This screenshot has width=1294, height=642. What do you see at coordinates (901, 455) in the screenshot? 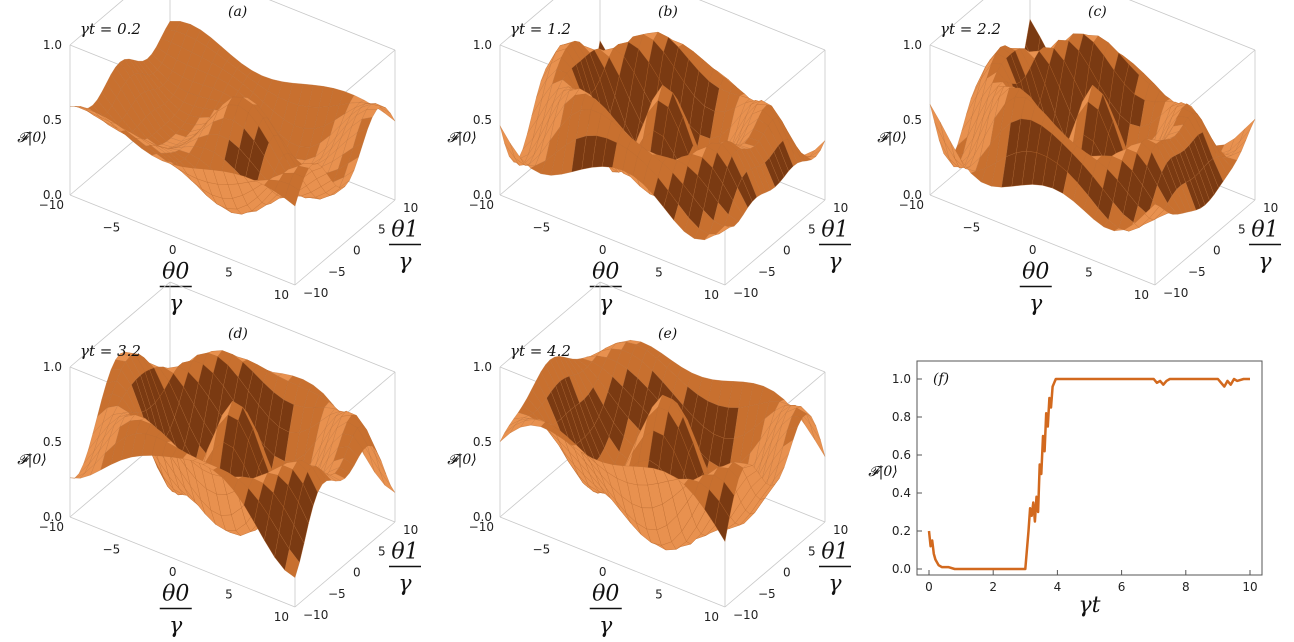
I see `y-tick-label: 0.6` at bounding box center [901, 455].